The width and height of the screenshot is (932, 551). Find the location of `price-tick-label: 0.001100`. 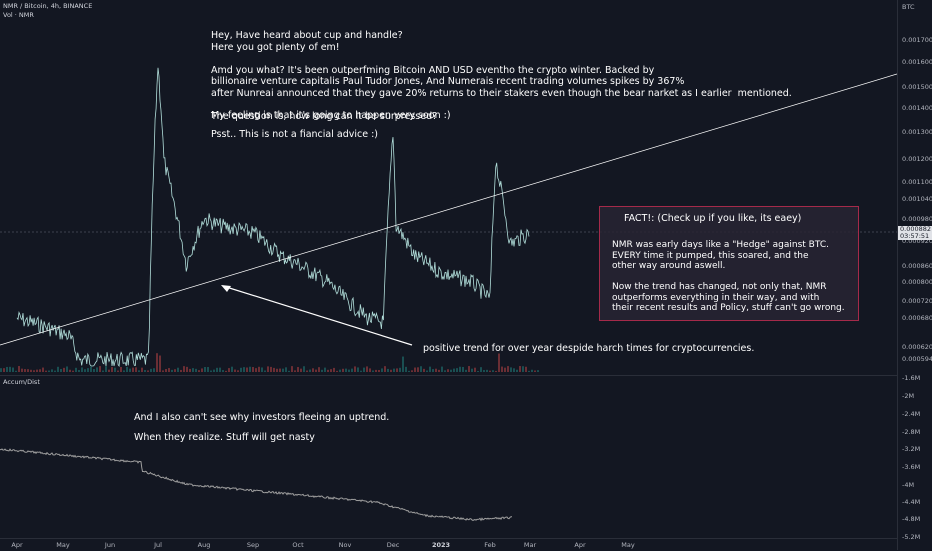

price-tick-label: 0.001100 is located at coordinates (917, 182).